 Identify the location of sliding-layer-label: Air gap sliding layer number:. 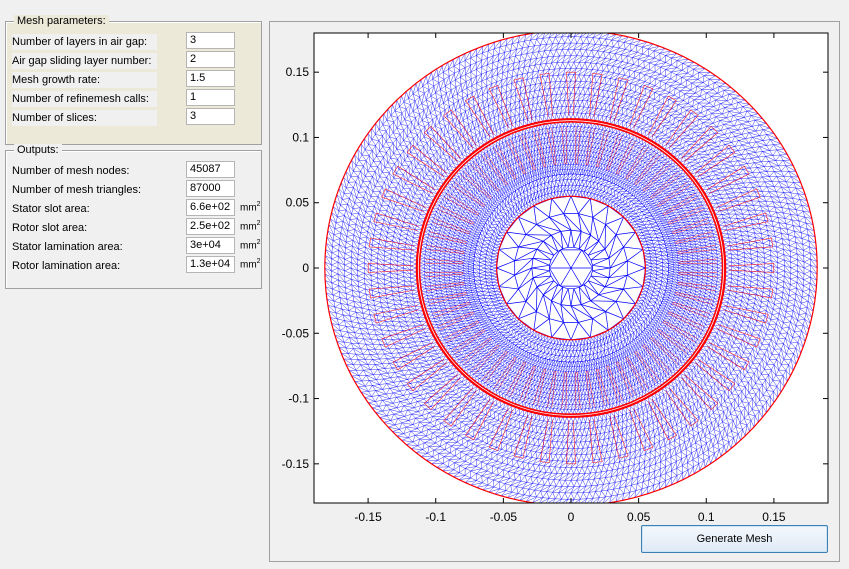
(84, 61).